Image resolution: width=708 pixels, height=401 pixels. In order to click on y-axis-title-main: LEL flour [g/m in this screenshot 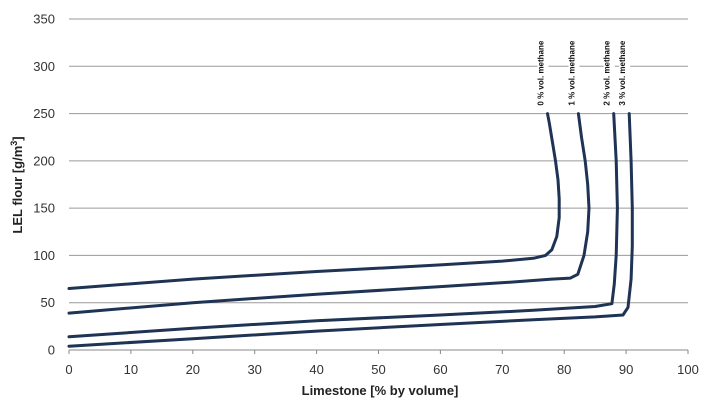, I will do `click(17, 190)`.